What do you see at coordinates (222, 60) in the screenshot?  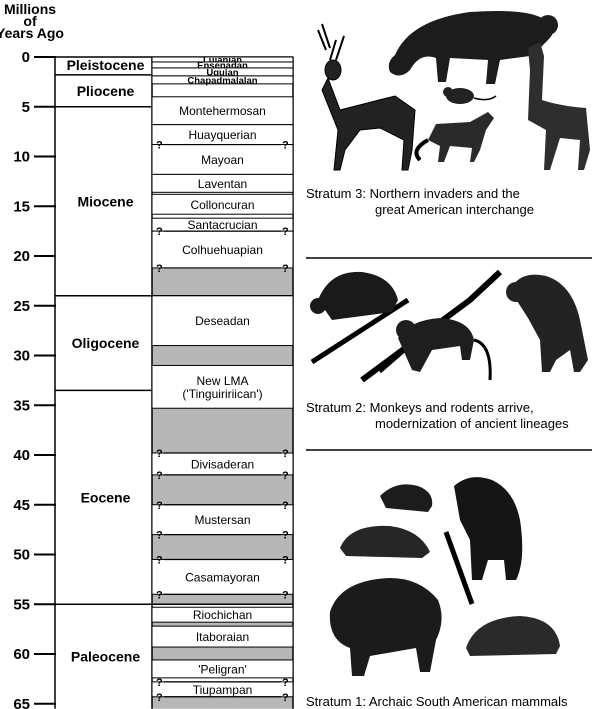 I see `lma-label: Lujanian` at bounding box center [222, 60].